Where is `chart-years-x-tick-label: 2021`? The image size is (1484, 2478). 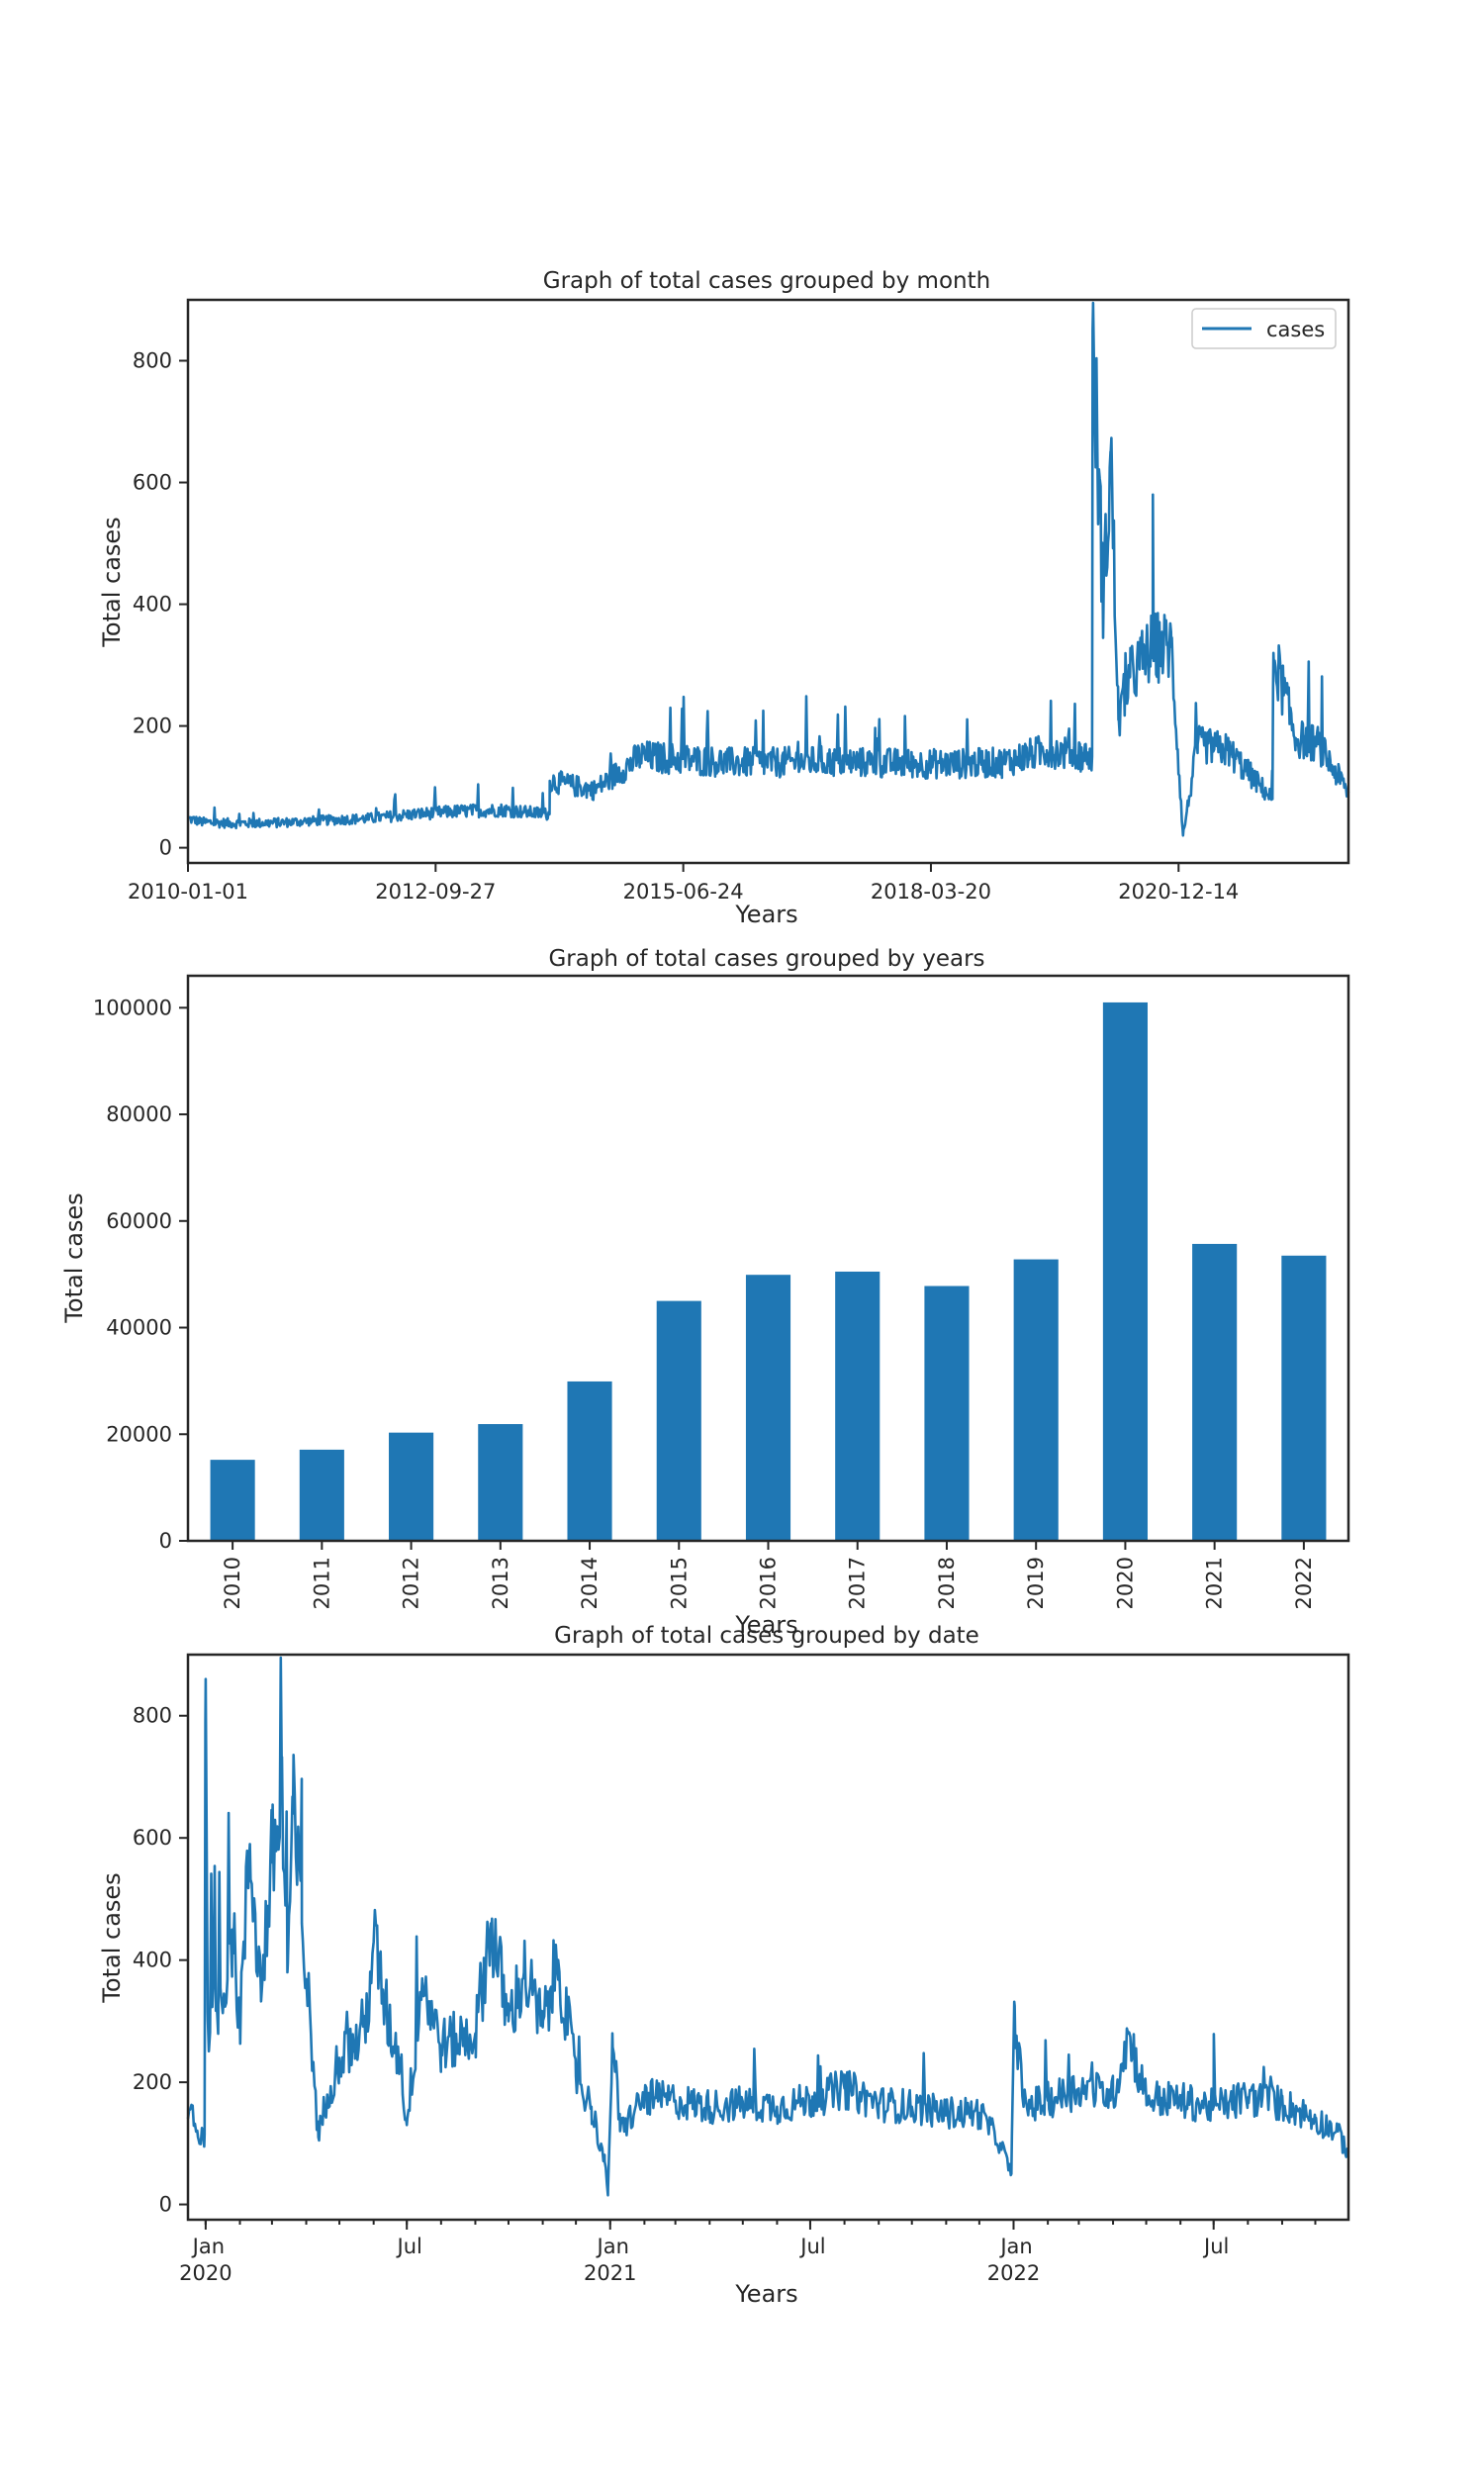
chart-years-x-tick-label: 2021 is located at coordinates (1215, 1583).